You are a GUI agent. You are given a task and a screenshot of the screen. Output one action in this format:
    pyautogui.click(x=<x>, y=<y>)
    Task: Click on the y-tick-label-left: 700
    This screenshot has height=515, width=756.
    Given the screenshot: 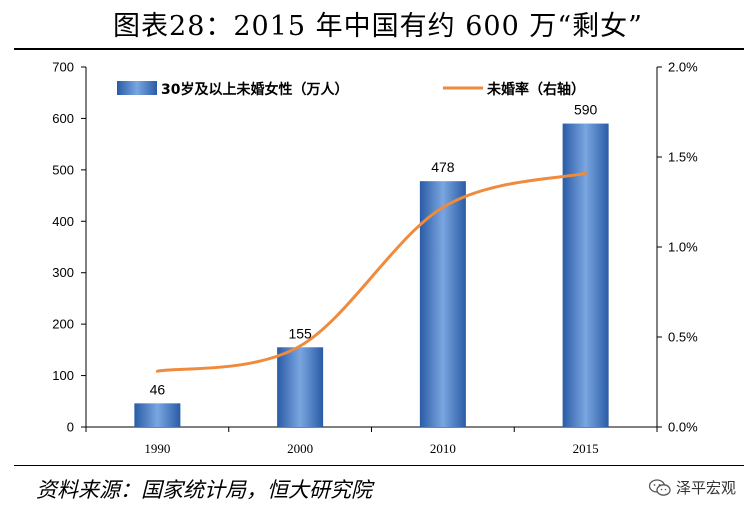 What is the action you would take?
    pyautogui.click(x=63, y=67)
    